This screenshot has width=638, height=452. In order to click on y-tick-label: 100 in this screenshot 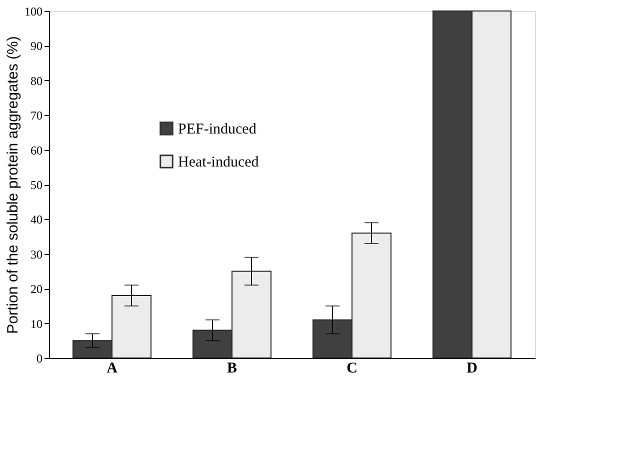, I will do `click(33, 11)`.